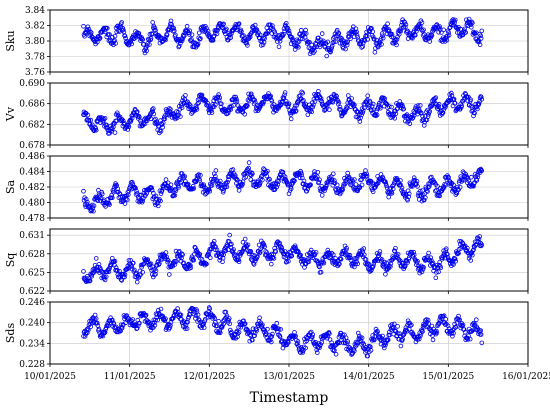 The image size is (550, 410). Describe the element at coordinates (32, 105) in the screenshot. I see `y-tick-label: 0.686` at that location.